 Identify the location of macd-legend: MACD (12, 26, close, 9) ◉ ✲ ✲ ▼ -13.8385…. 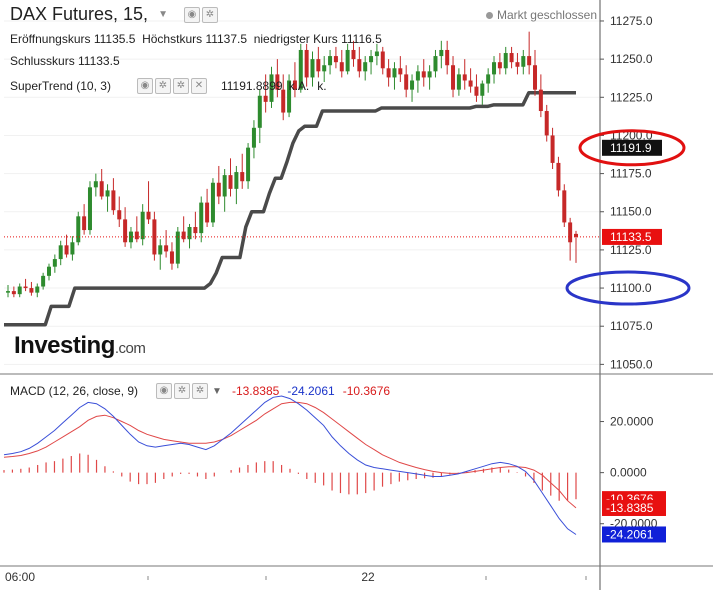
(200, 391).